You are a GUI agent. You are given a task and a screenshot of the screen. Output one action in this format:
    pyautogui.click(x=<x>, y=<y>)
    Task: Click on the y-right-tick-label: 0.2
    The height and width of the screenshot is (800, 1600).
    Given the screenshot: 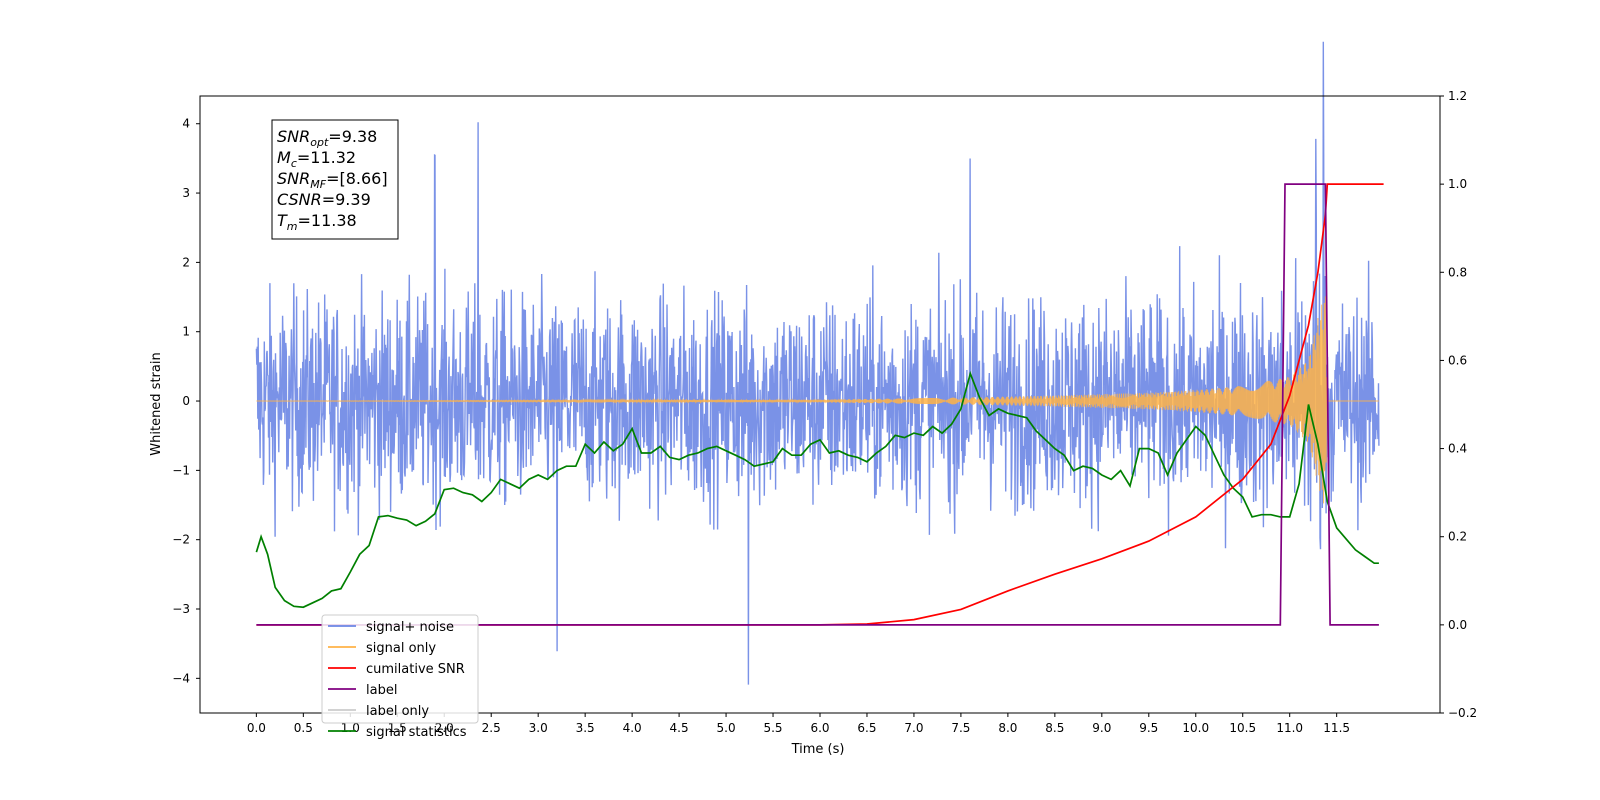 What is the action you would take?
    pyautogui.click(x=1457, y=537)
    